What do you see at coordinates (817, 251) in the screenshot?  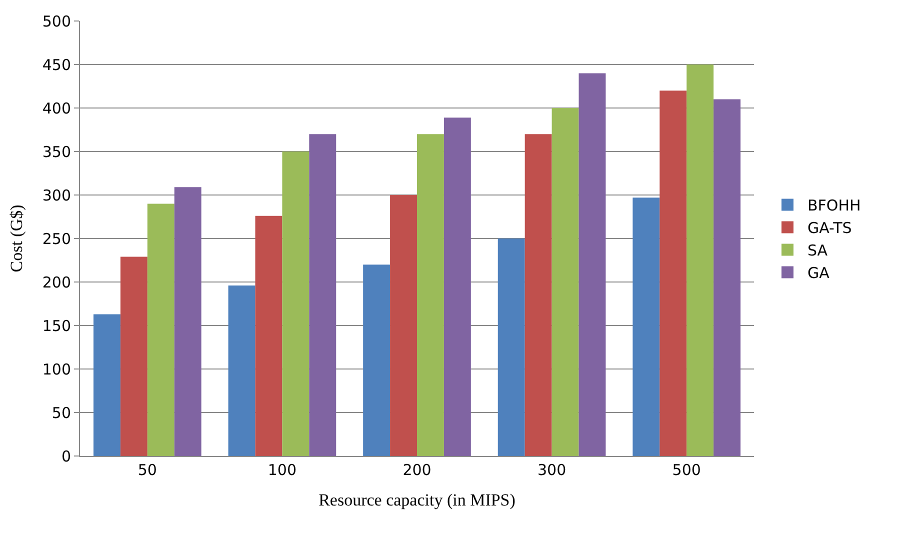 I see `legend-label: SA` at bounding box center [817, 251].